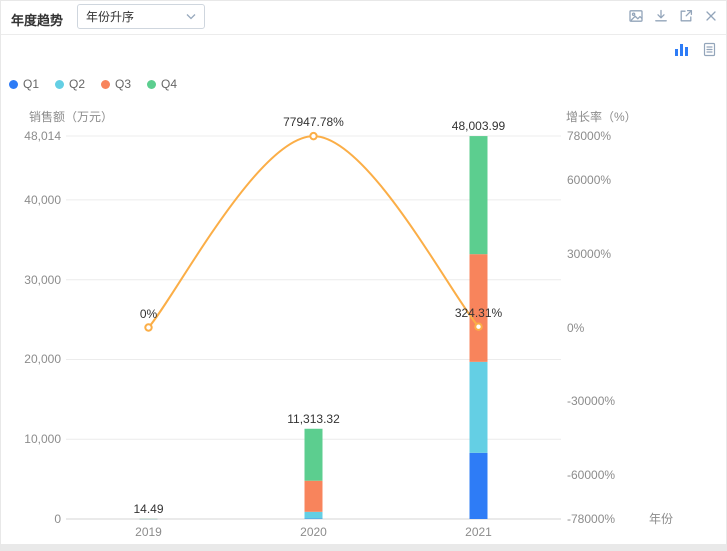 This screenshot has height=551, width=727. Describe the element at coordinates (591, 519) in the screenshot. I see `right-axis-tick: -78000%` at that location.